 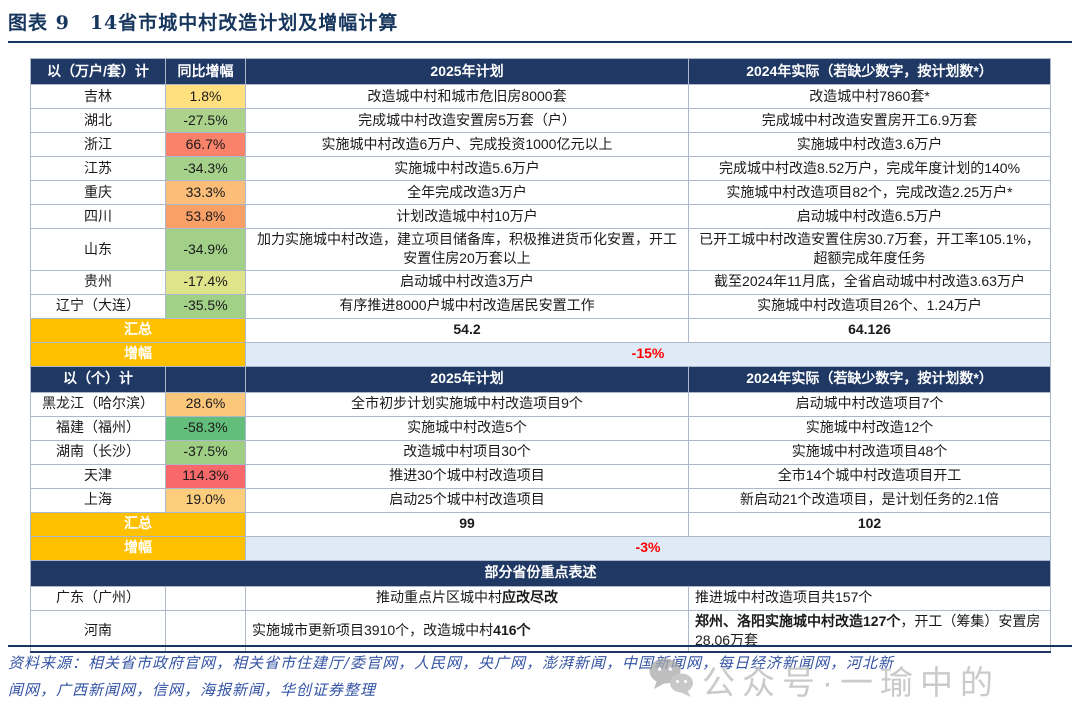 What do you see at coordinates (869, 500) in the screenshot?
I see `actual-cell: 新启动21个改造项目，是计划任务的2.1倍` at bounding box center [869, 500].